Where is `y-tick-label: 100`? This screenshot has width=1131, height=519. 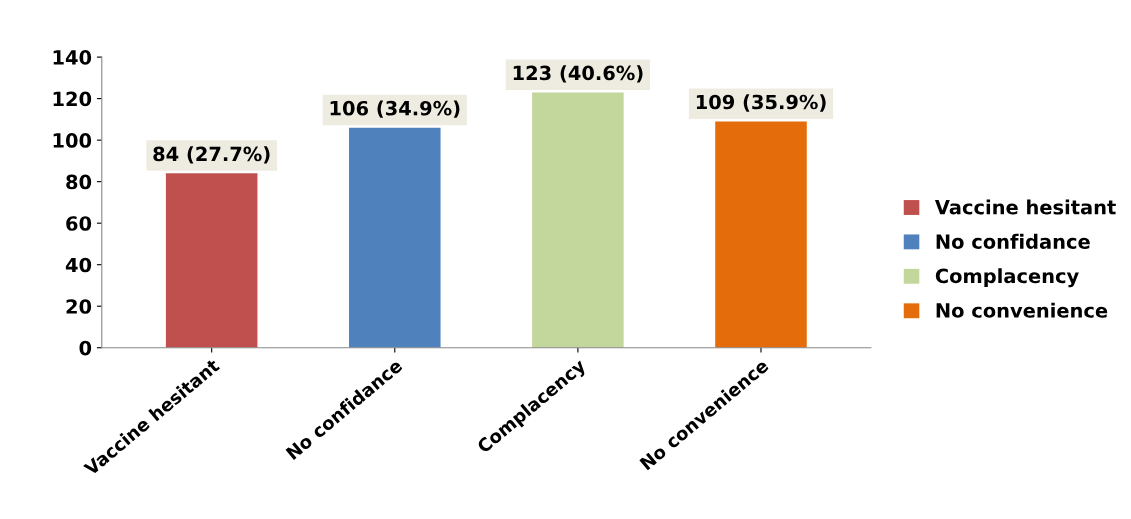 y-tick-label: 100 is located at coordinates (72, 140).